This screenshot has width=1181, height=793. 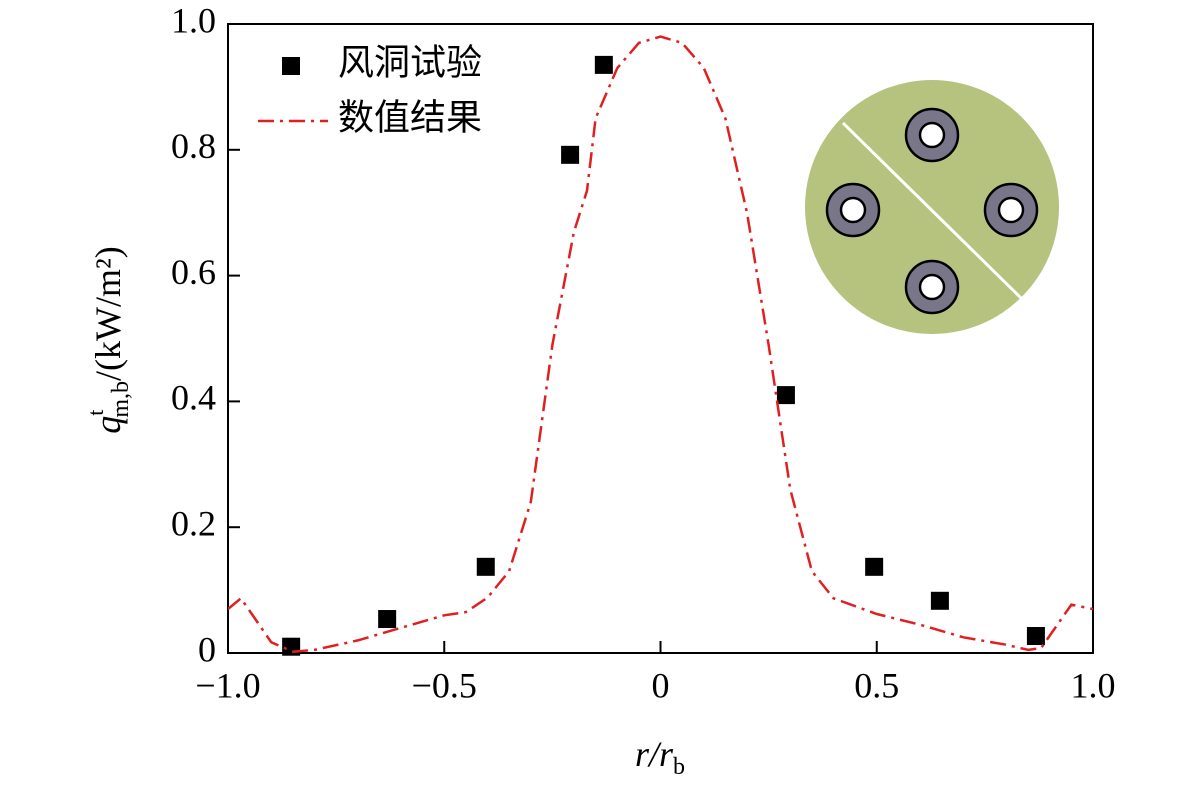 I want to click on y-tick-label: 0, so click(x=207, y=649).